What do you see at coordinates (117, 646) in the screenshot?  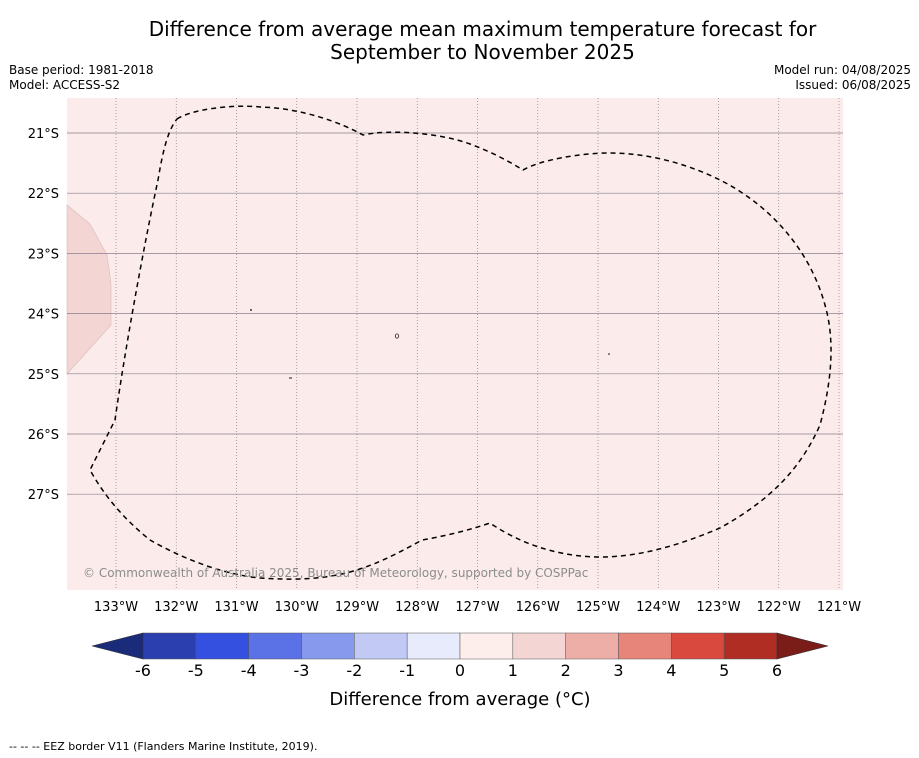 I see `colorbar-low-extend` at bounding box center [117, 646].